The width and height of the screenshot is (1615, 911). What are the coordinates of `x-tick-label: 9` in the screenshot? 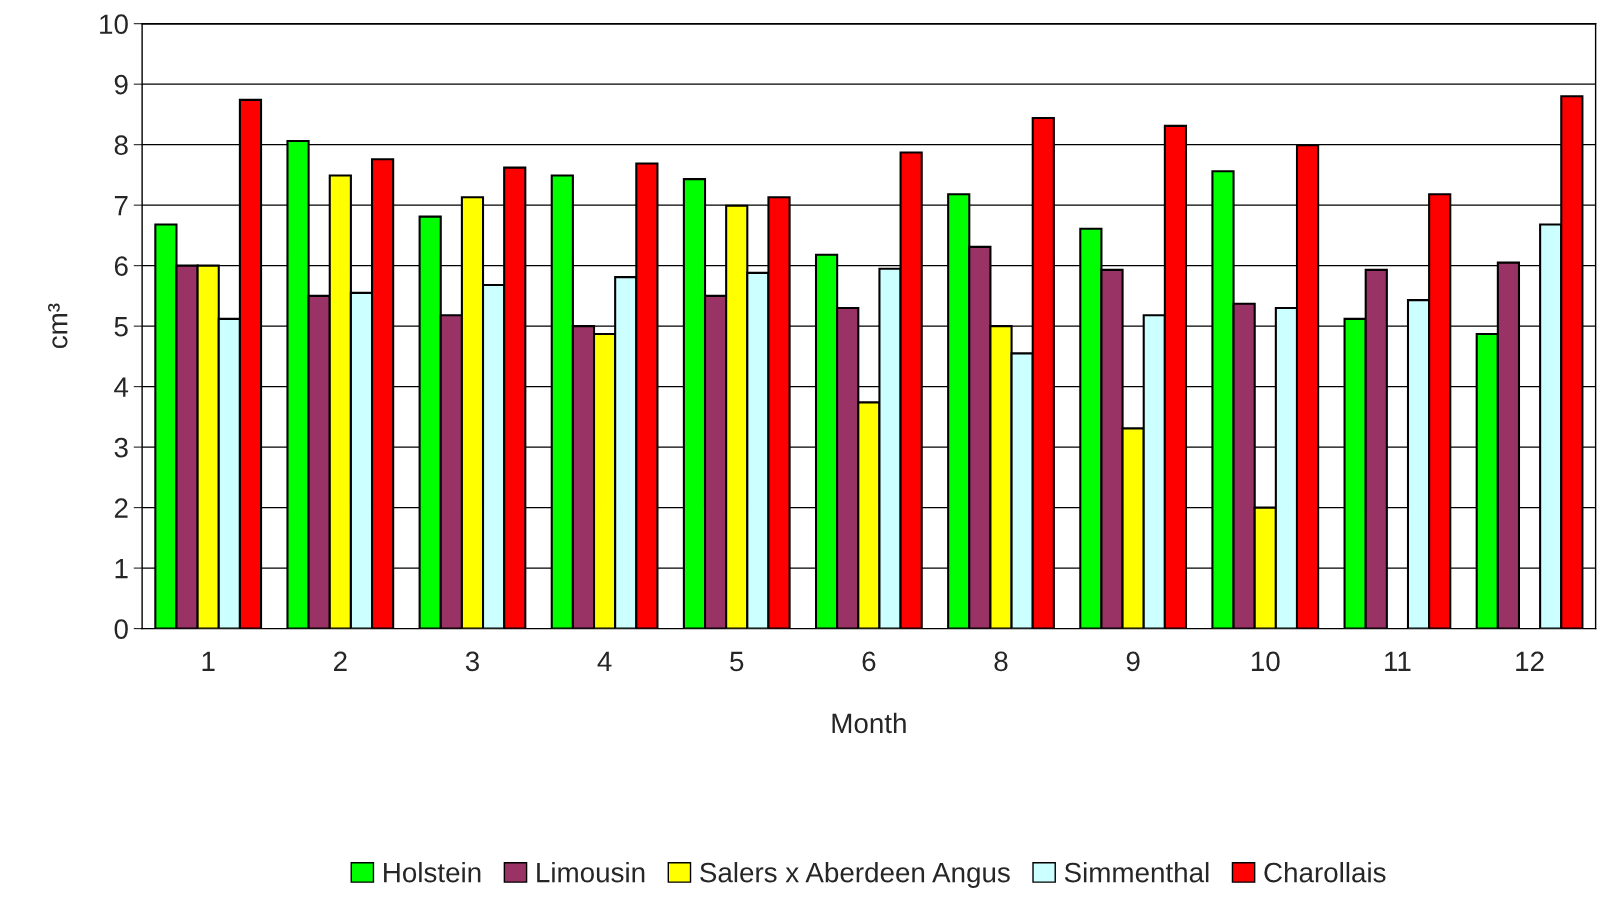 It's located at (1133, 661).